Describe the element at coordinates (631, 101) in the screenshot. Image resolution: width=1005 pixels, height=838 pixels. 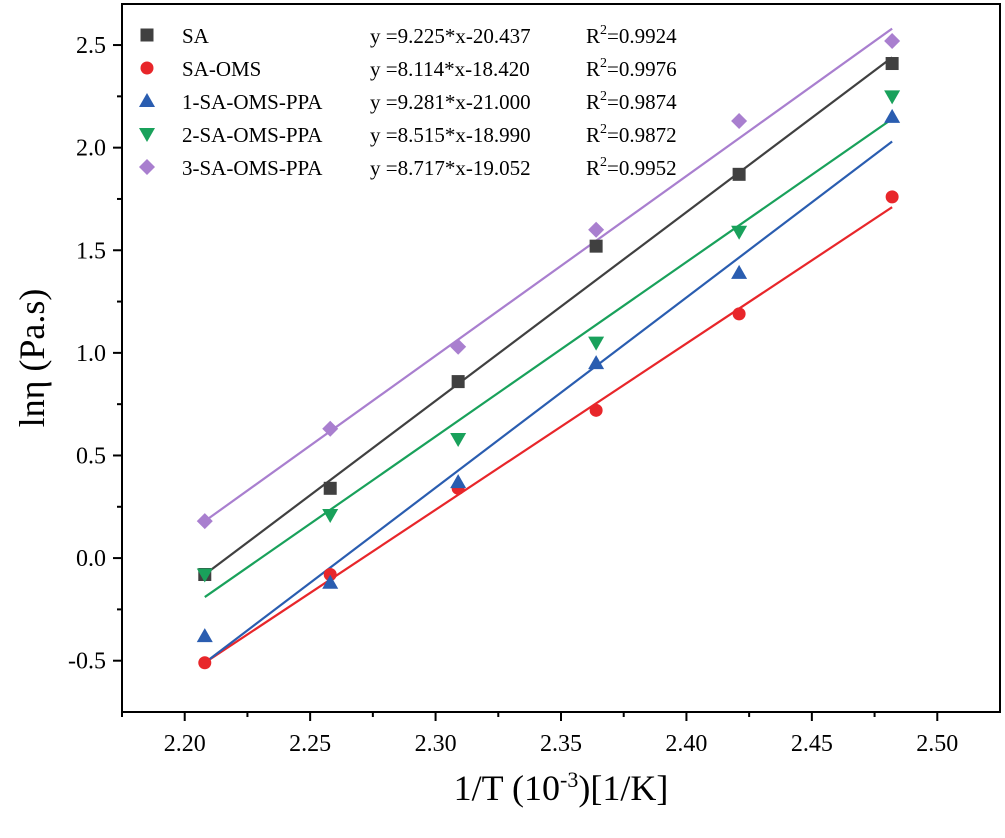
I see `r-squared: R2=0.9874` at that location.